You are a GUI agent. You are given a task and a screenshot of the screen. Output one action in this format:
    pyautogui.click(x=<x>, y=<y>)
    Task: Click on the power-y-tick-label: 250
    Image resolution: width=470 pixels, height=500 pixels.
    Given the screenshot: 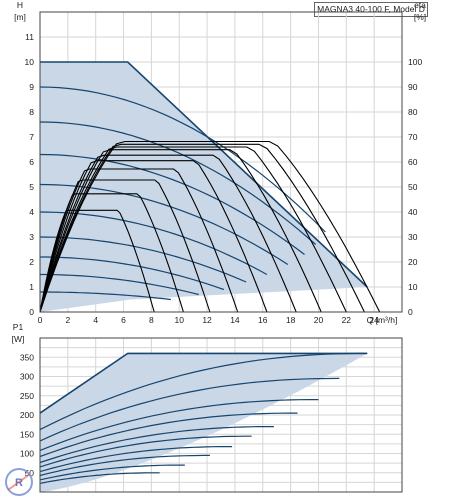 What is the action you would take?
    pyautogui.click(x=27, y=396)
    